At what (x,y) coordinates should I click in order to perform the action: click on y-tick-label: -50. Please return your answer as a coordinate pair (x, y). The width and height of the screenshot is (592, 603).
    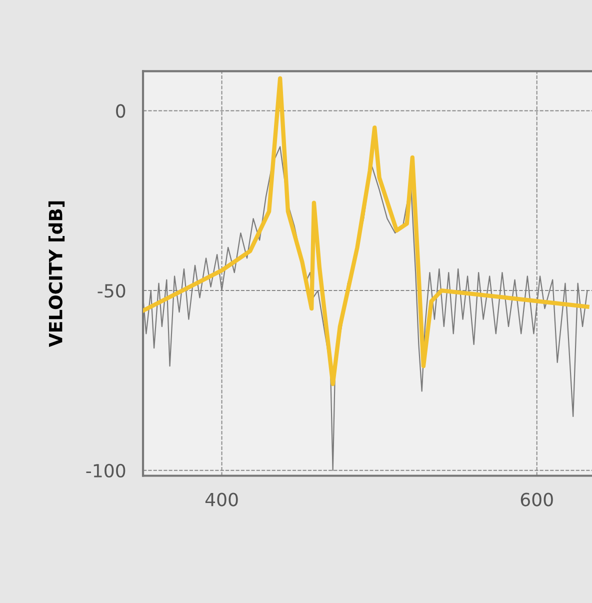
    Looking at the image, I should click on (112, 291).